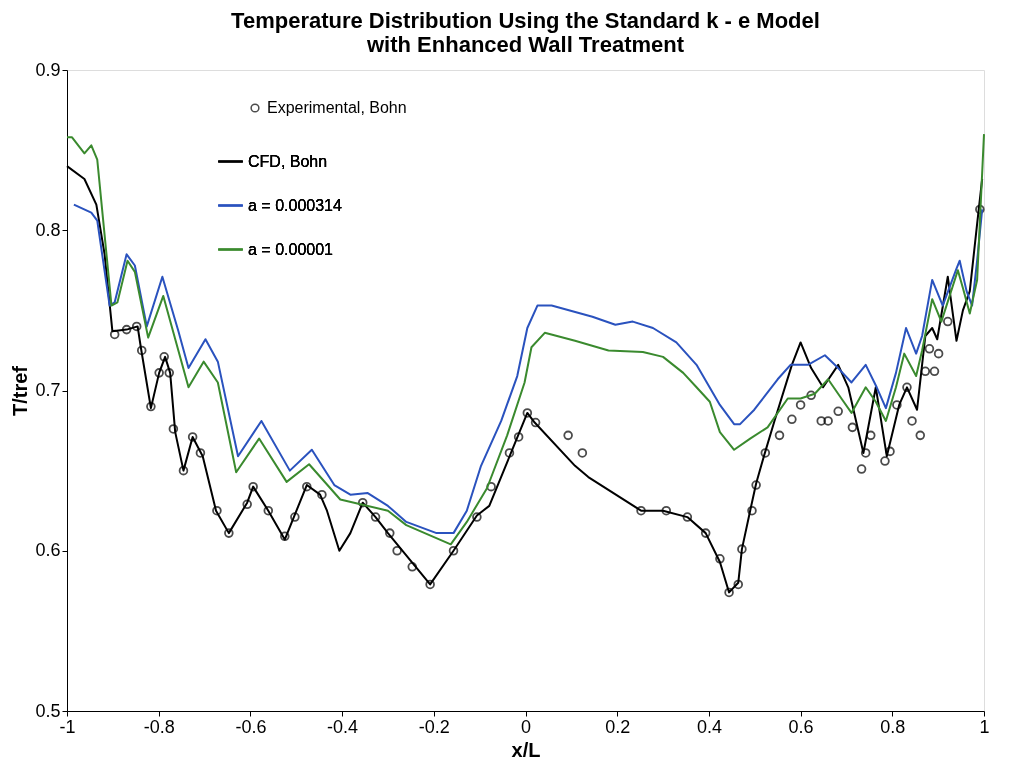 The width and height of the screenshot is (1017, 781). Describe the element at coordinates (291, 249) in the screenshot. I see `legend-label: a = 0.00001` at that location.